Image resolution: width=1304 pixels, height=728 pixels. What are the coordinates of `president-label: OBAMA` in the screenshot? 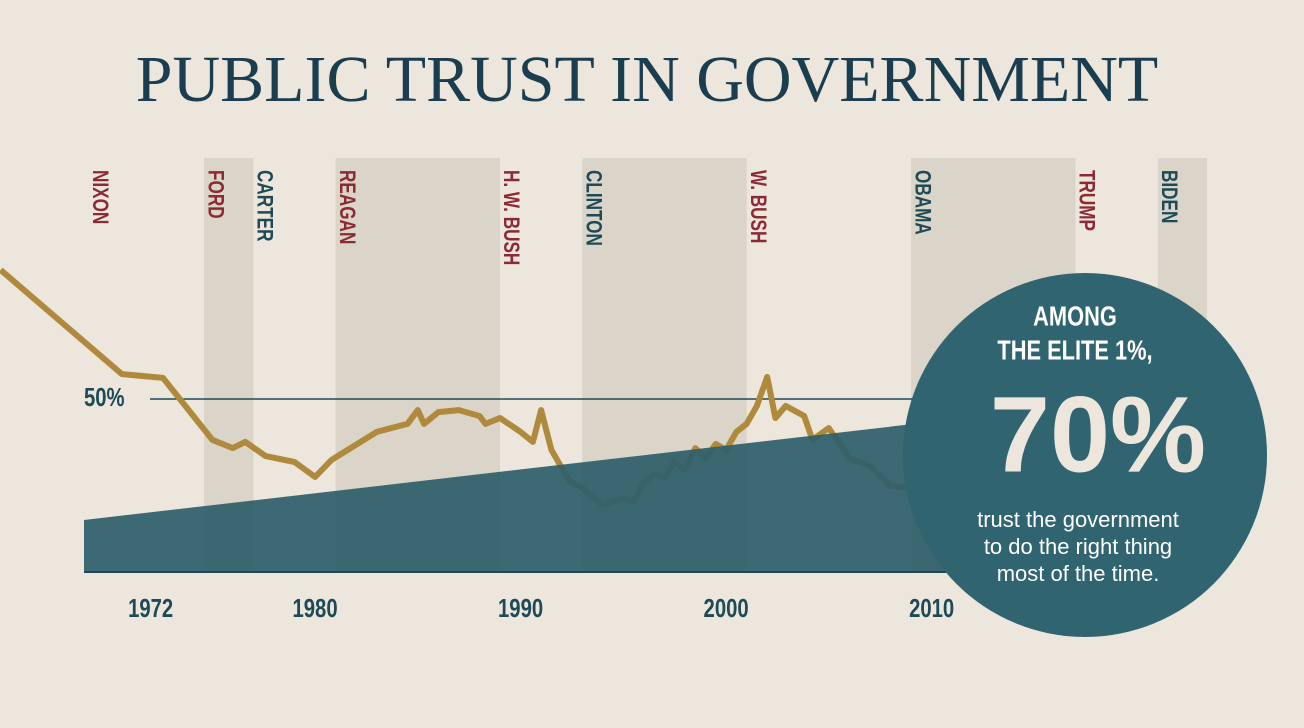 It's located at (922, 202).